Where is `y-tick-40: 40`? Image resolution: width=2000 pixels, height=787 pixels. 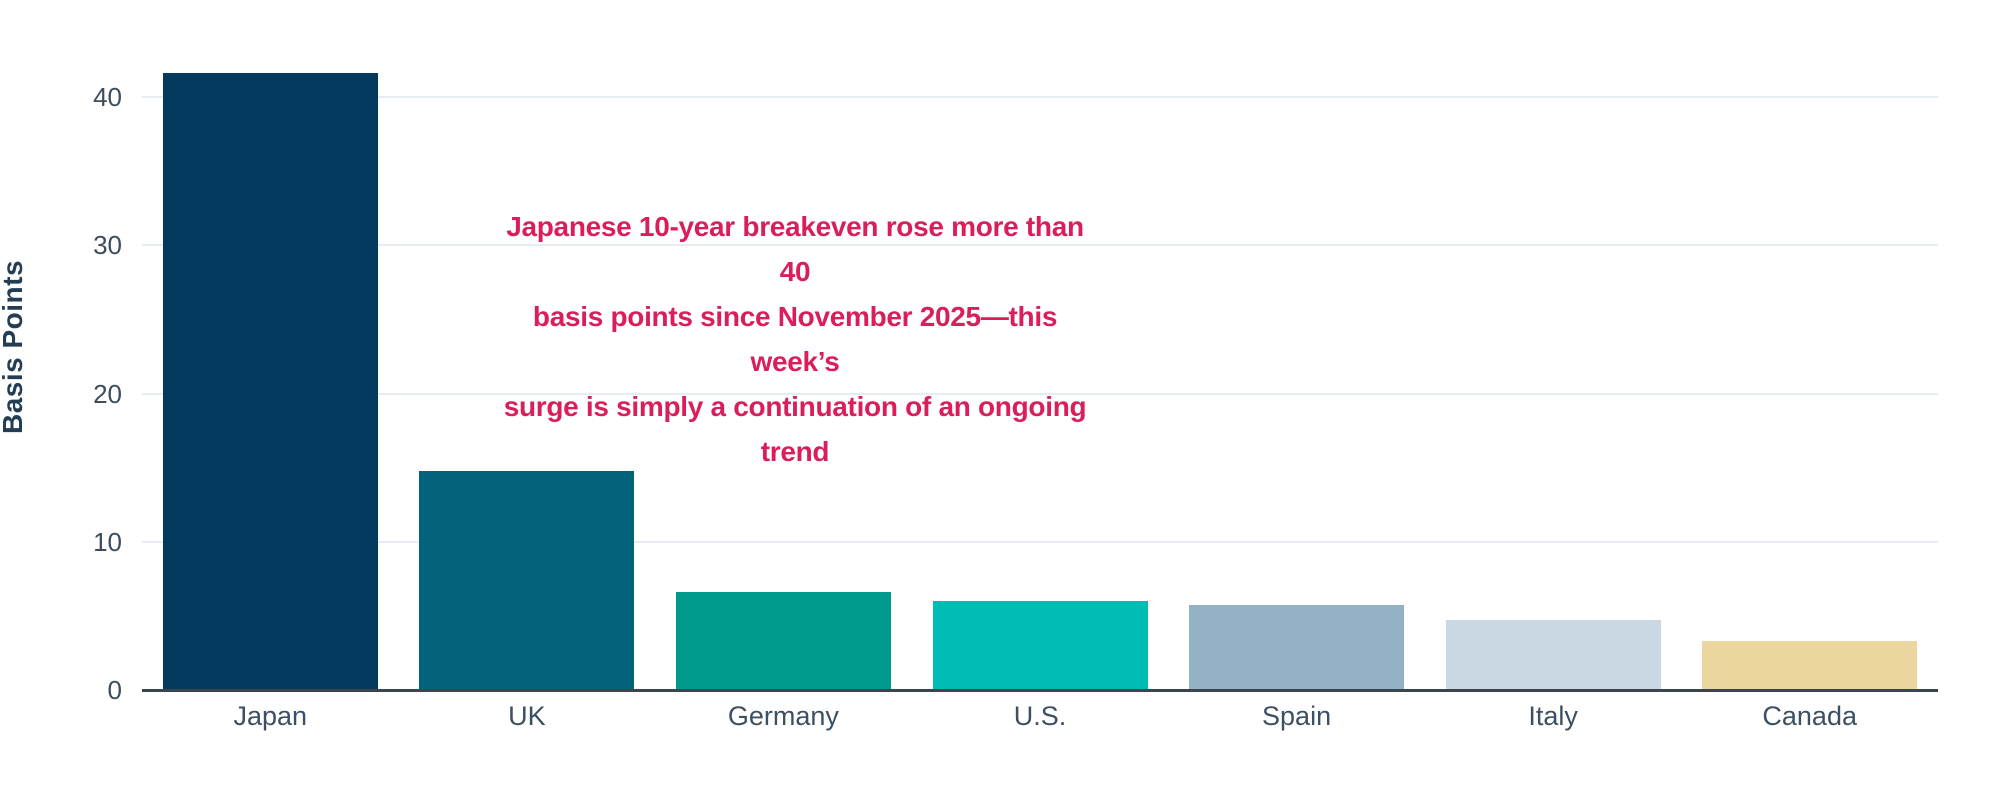 y-tick-40: 40 is located at coordinates (107, 97).